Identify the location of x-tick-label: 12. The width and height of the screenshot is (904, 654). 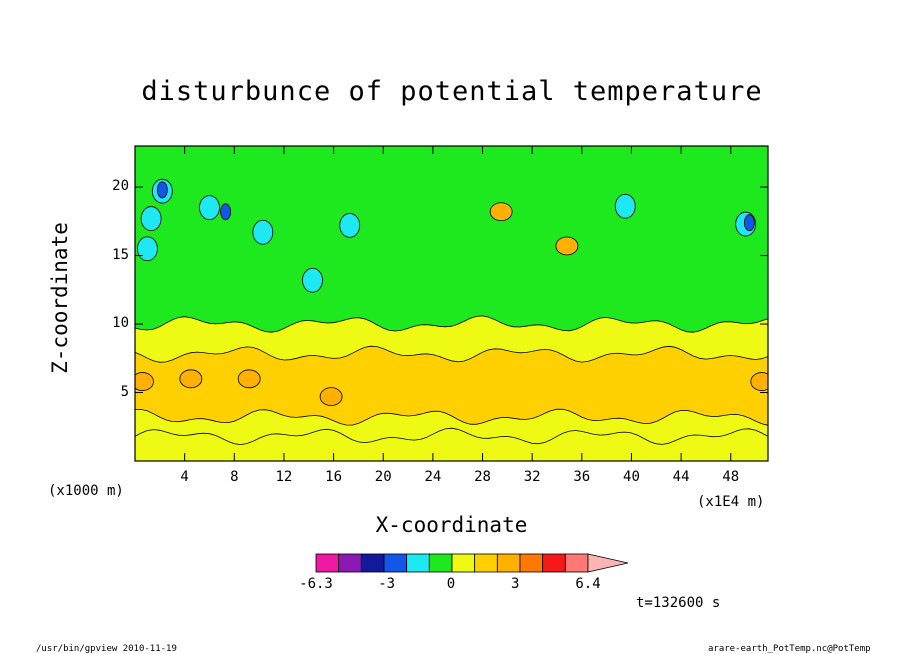
(284, 477).